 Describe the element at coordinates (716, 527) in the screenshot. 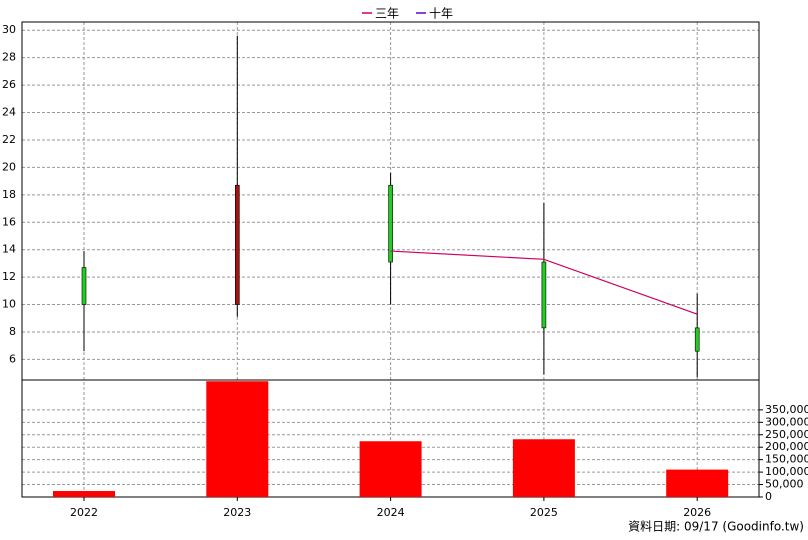

I see `source-note: 資料日期: 09/17 (Goodinfo.tw)` at that location.